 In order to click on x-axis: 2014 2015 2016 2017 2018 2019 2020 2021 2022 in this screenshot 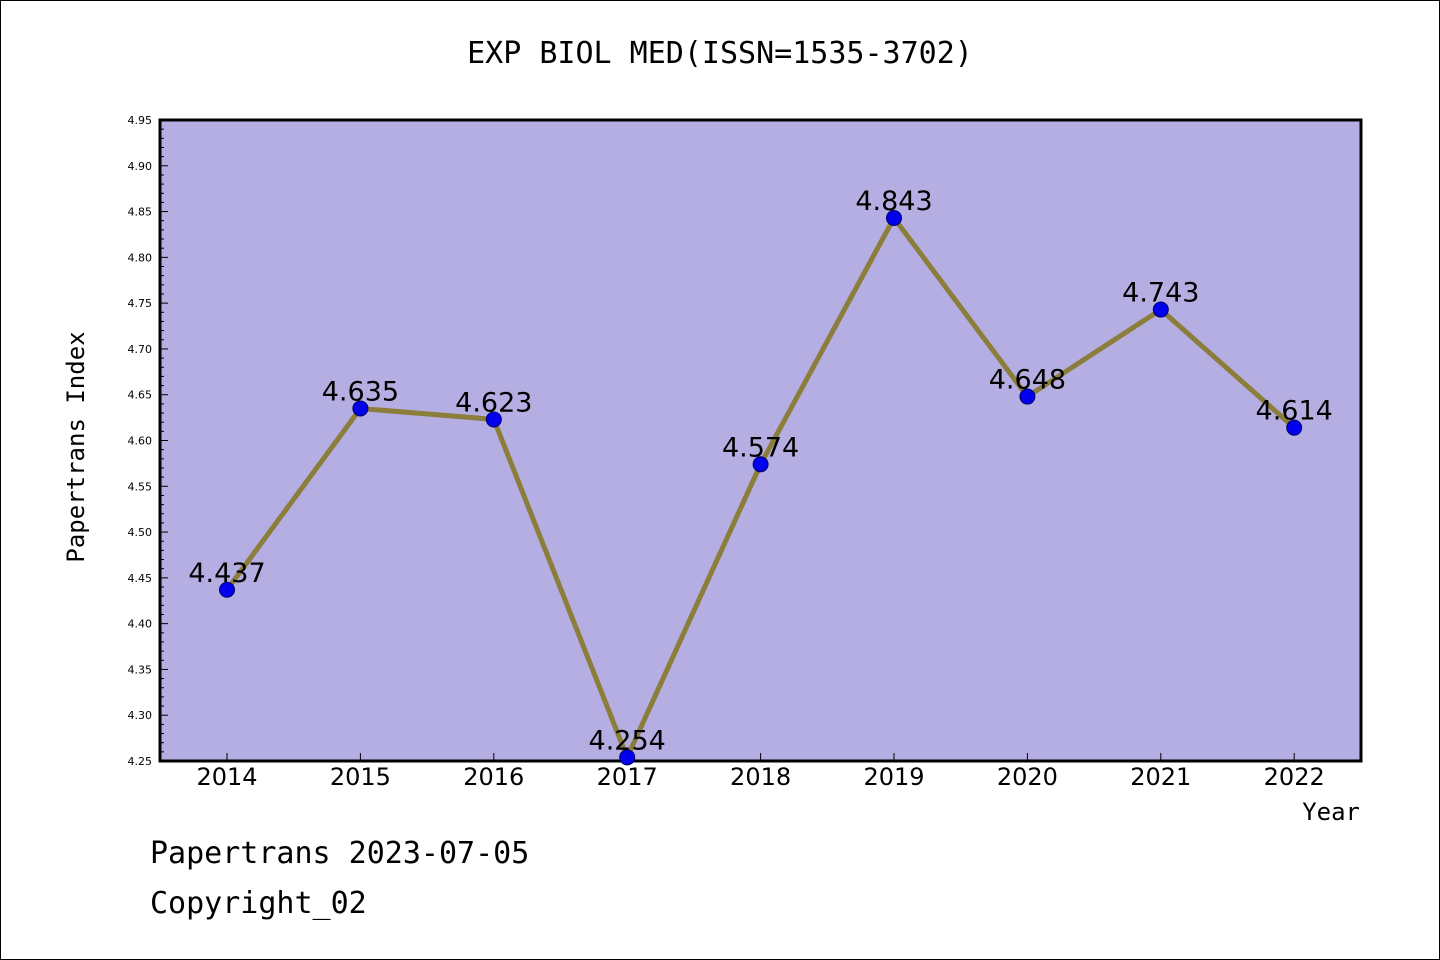, I will do `click(760, 772)`.